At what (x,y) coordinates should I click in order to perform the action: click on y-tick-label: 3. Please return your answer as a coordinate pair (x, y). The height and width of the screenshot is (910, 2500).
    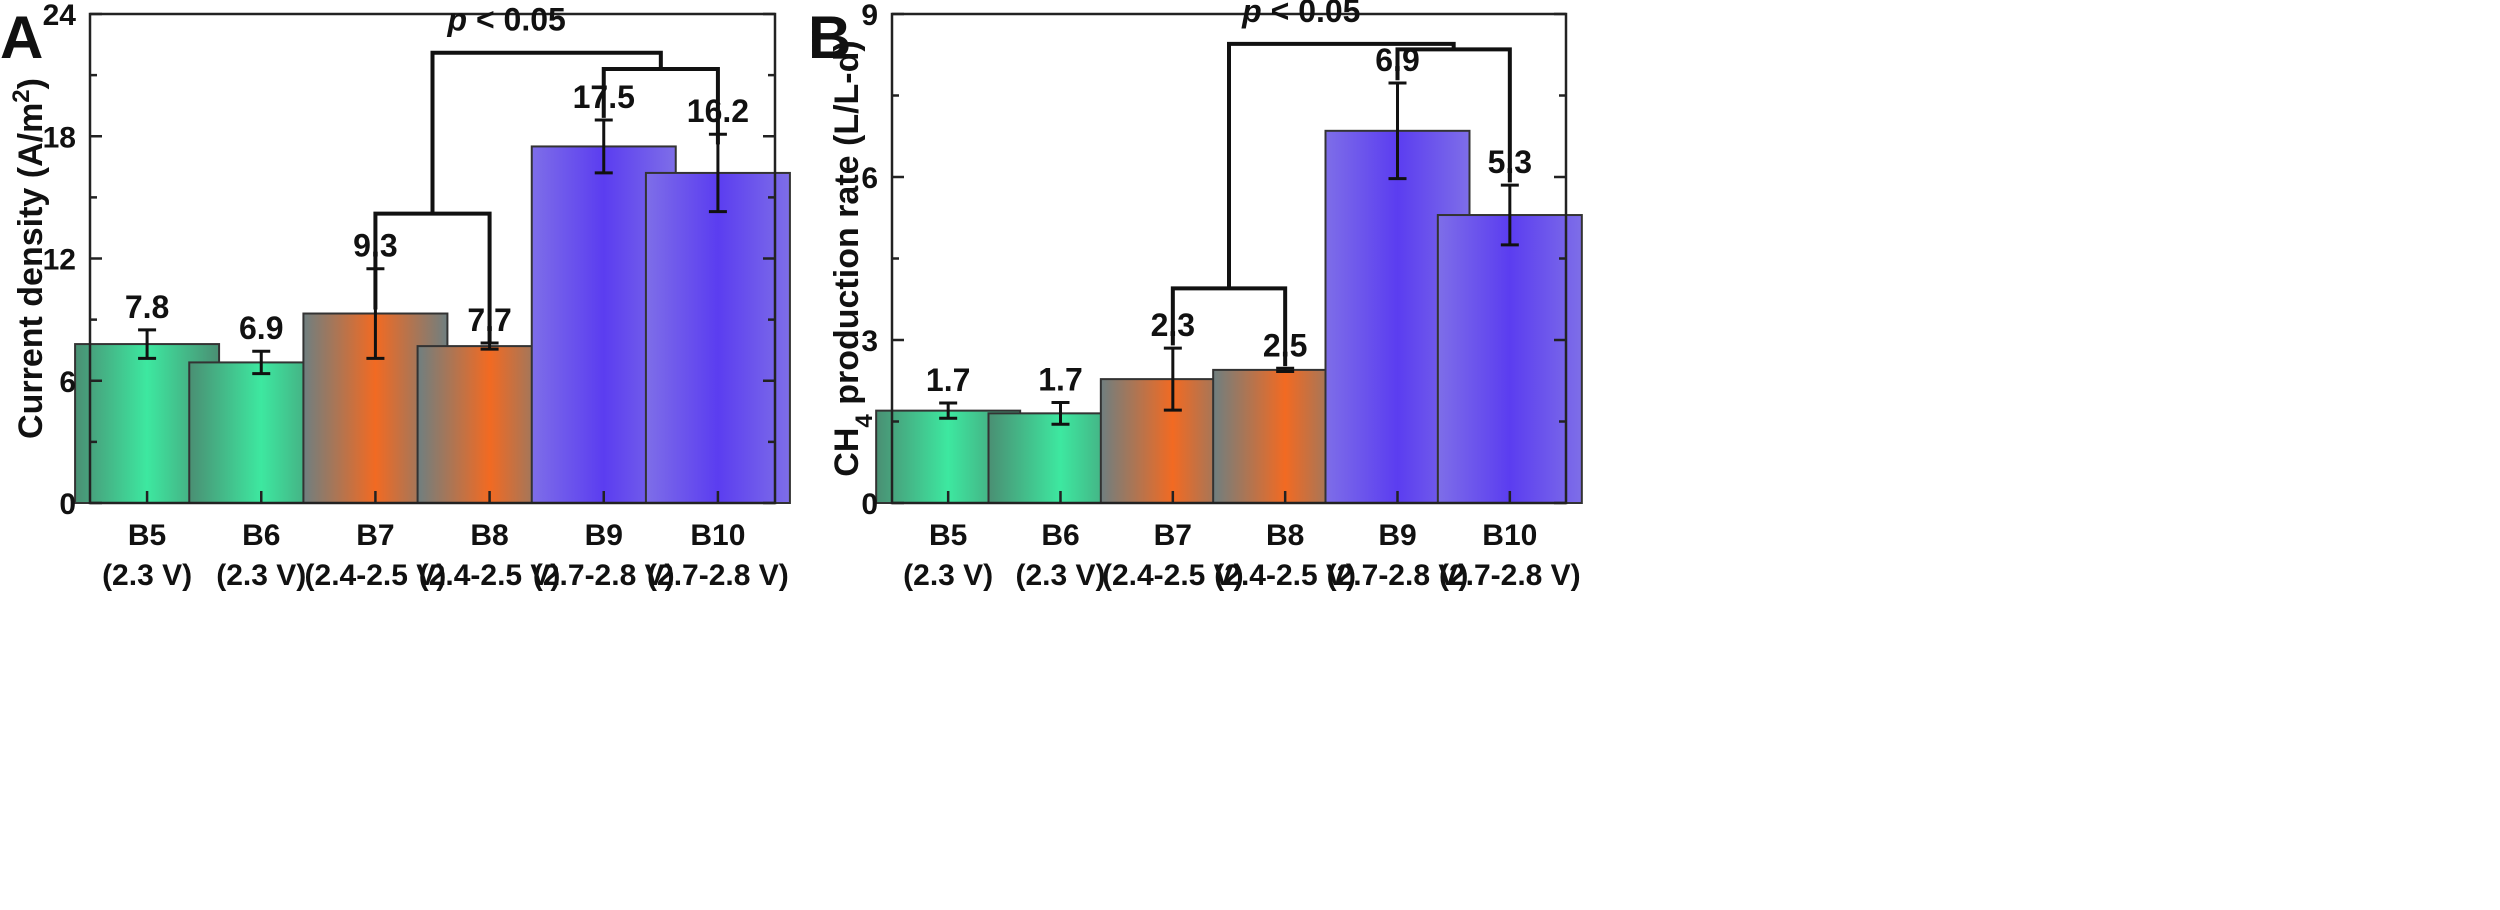
    Looking at the image, I should click on (869, 341).